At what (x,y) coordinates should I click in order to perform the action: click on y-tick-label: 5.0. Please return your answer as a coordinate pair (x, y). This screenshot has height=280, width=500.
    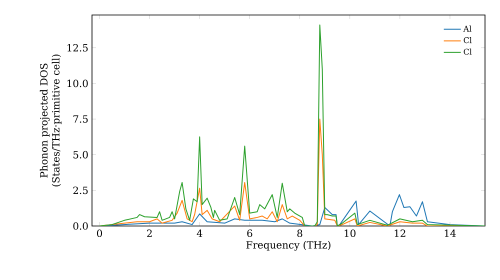
    Looking at the image, I should click on (80, 154).